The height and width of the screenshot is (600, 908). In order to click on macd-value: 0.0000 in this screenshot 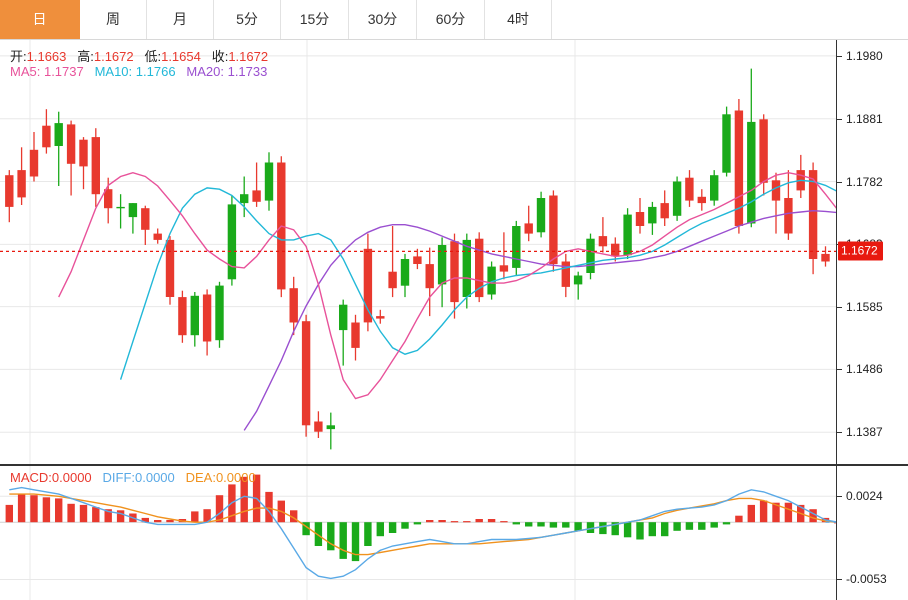, I will do `click(71, 477)`.